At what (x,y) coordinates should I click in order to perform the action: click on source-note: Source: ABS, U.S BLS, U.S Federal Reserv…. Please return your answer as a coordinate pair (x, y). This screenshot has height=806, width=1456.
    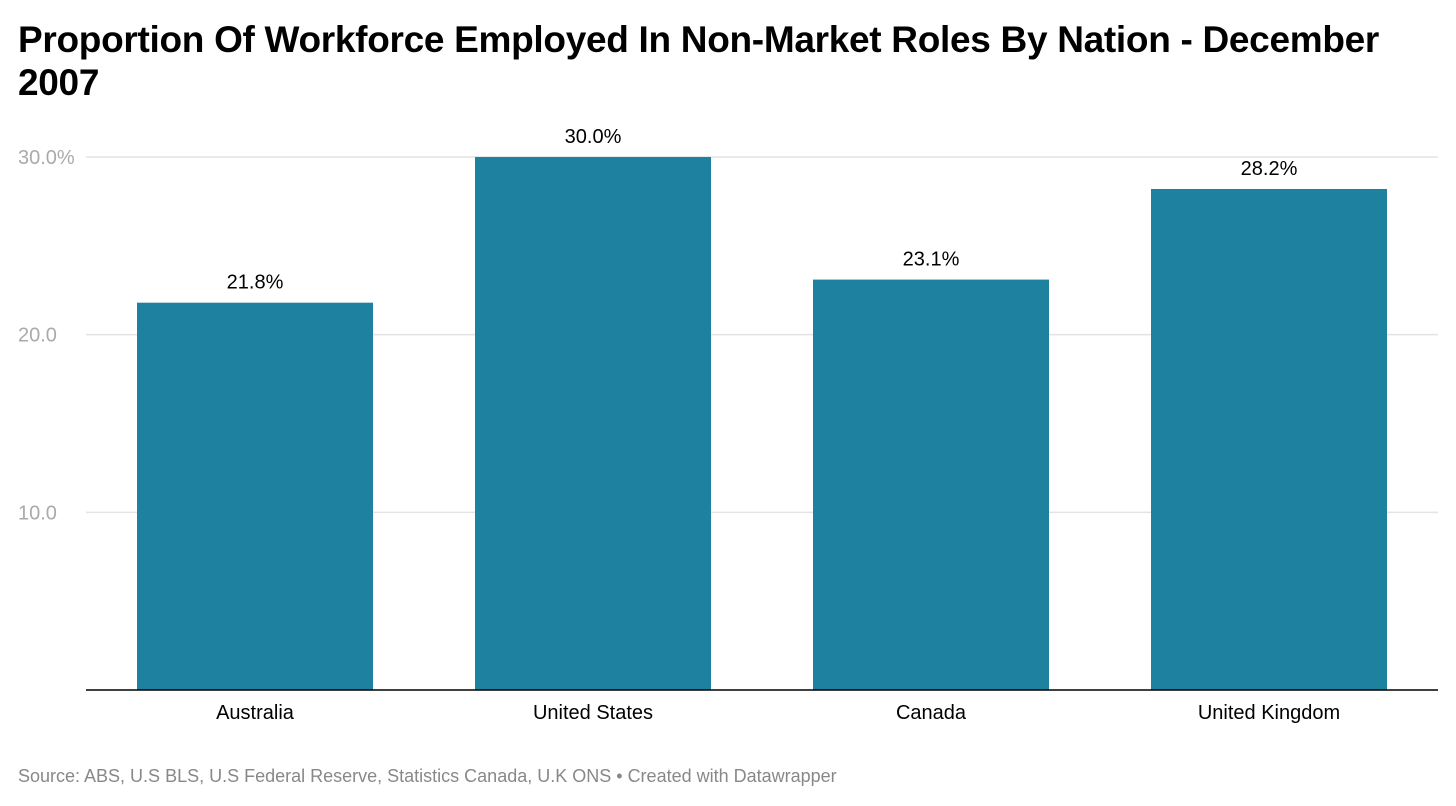
    Looking at the image, I should click on (315, 776).